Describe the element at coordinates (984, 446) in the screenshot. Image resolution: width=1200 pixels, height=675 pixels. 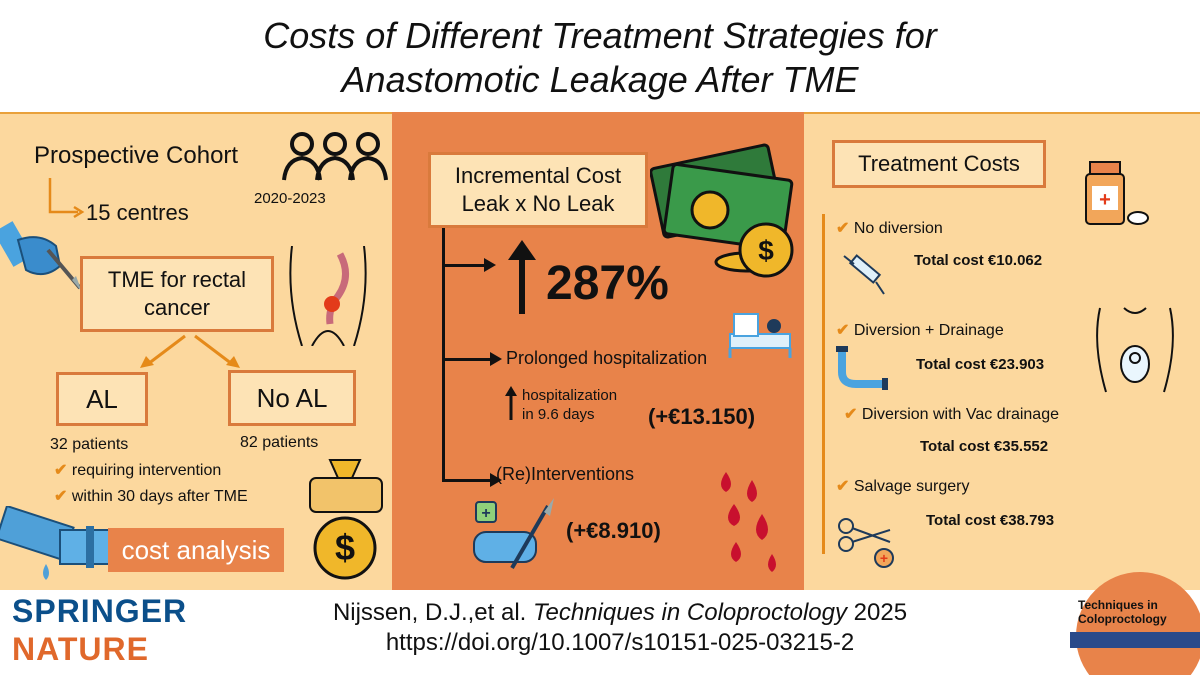
I see `treatment-total-3: Total cost €35.552` at that location.